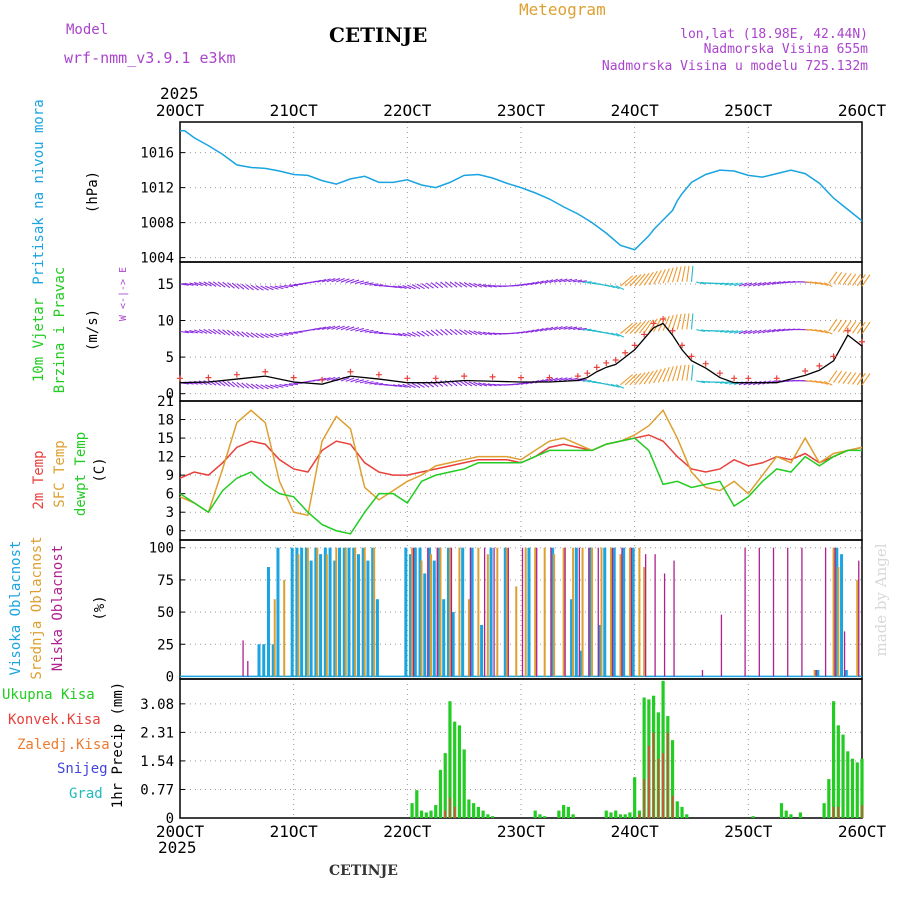 The width and height of the screenshot is (900, 900). What do you see at coordinates (157, 189) in the screenshot?
I see `y-tick-label: 1012` at bounding box center [157, 189].